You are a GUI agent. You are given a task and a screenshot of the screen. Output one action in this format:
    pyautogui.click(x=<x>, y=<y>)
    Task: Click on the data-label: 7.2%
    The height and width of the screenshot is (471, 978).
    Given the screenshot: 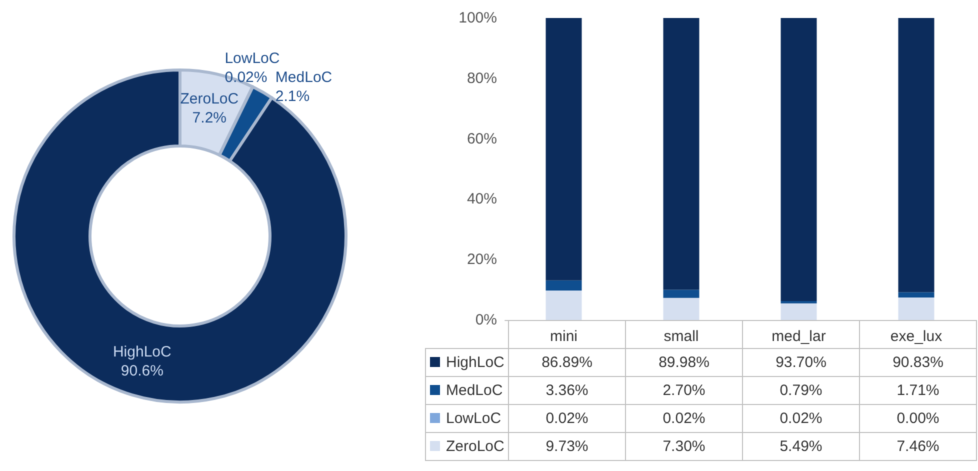 What is the action you would take?
    pyautogui.click(x=209, y=117)
    